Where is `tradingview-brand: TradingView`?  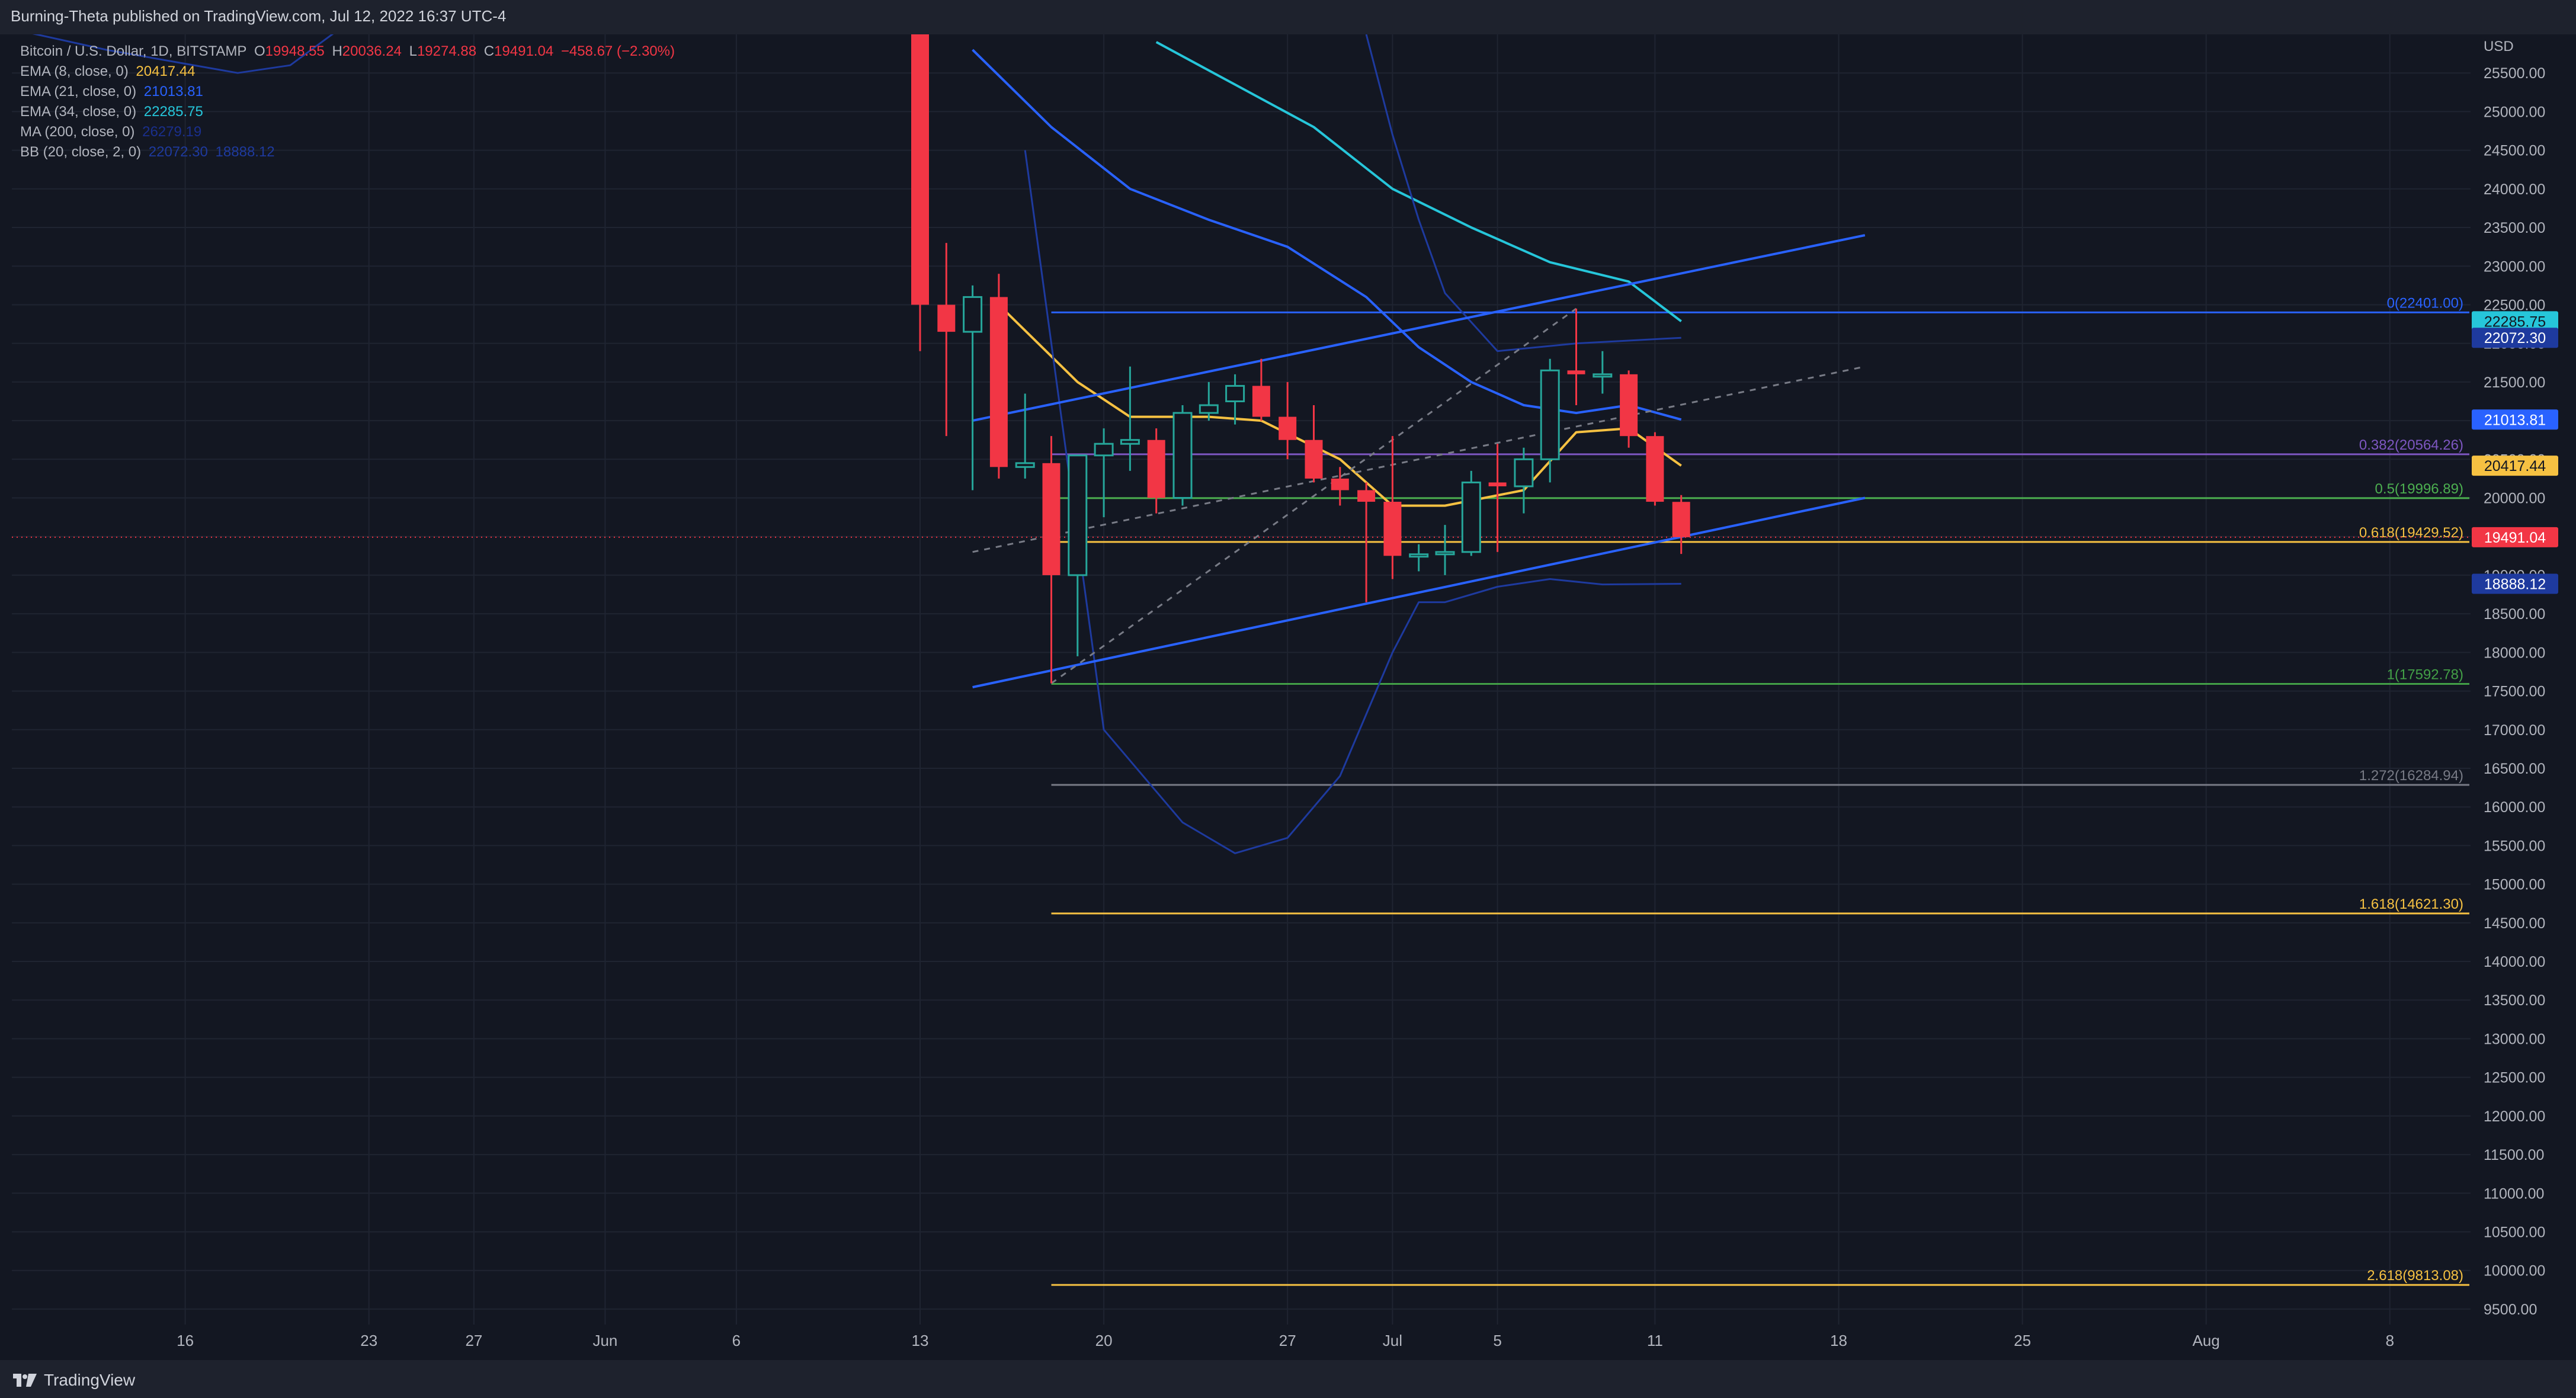 tradingview-brand: TradingView is located at coordinates (90, 1380).